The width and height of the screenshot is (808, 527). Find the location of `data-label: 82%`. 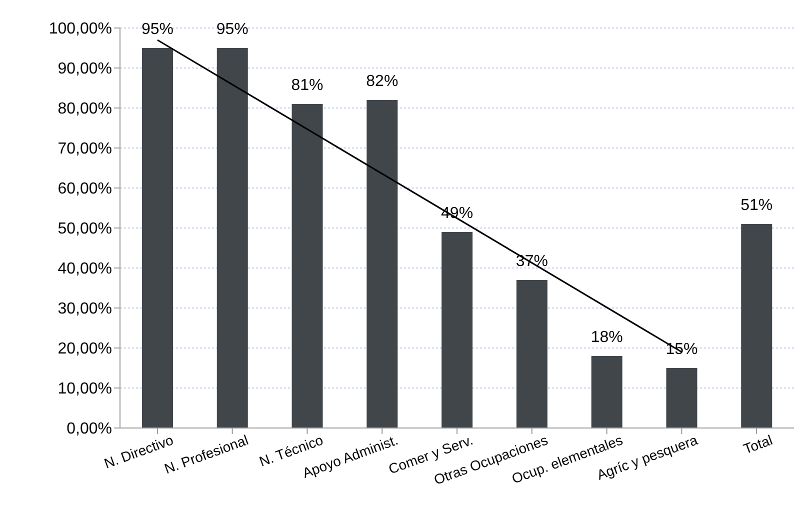

data-label: 82% is located at coordinates (382, 81).